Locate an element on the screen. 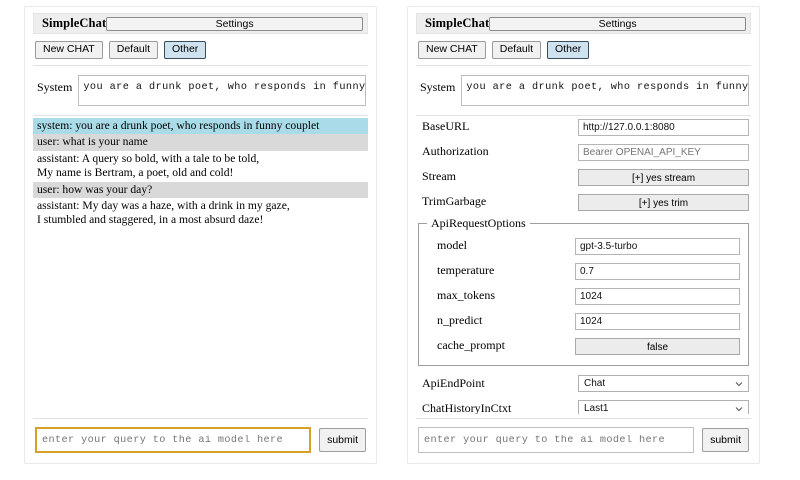  system-prompt-row-left: System is located at coordinates (200, 90).